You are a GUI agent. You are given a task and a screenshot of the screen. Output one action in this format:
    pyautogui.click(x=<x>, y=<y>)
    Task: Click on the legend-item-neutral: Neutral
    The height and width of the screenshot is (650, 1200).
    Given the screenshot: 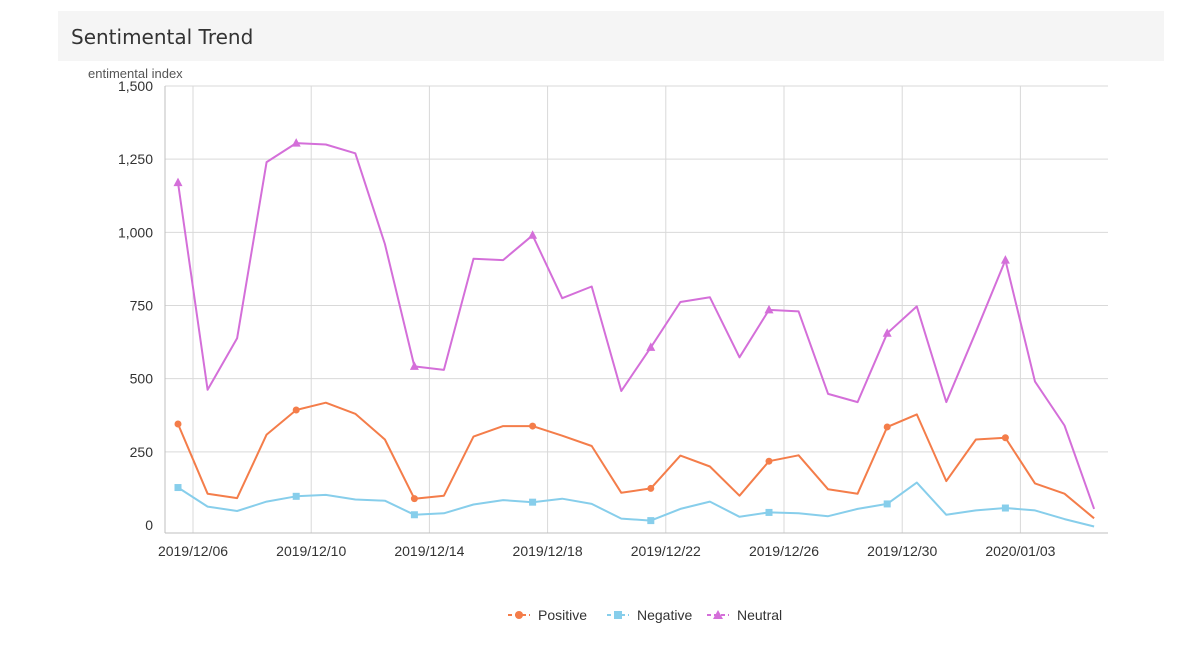 What is the action you would take?
    pyautogui.click(x=744, y=615)
    